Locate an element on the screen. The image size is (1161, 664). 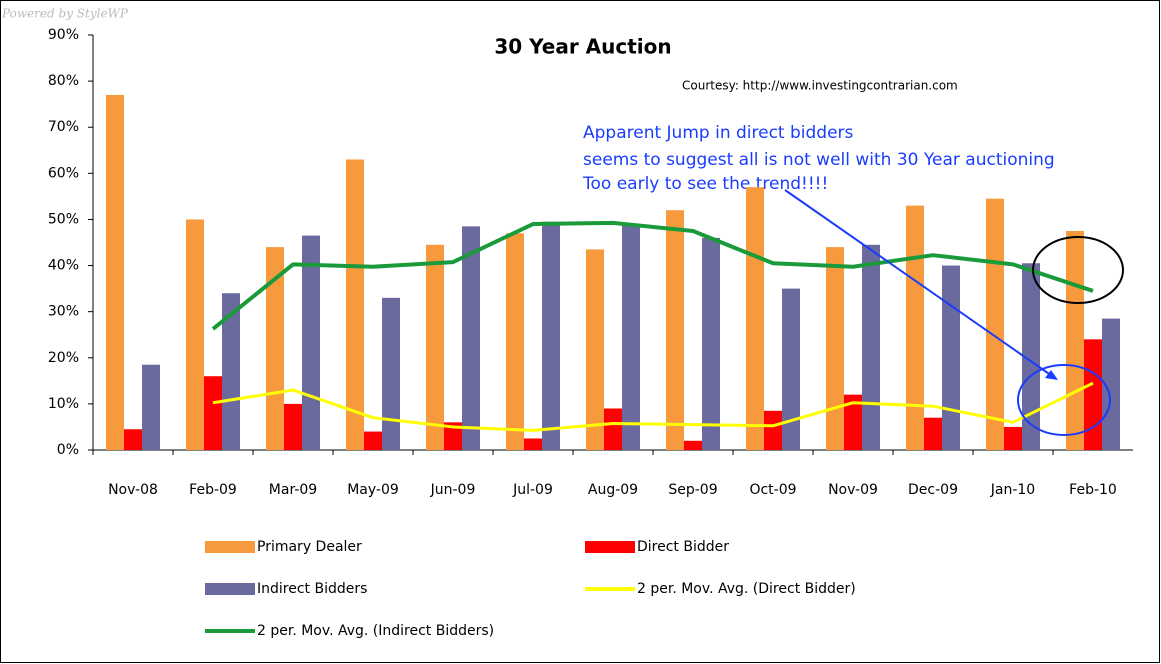
x-tick-label: Mar-09 is located at coordinates (293, 490).